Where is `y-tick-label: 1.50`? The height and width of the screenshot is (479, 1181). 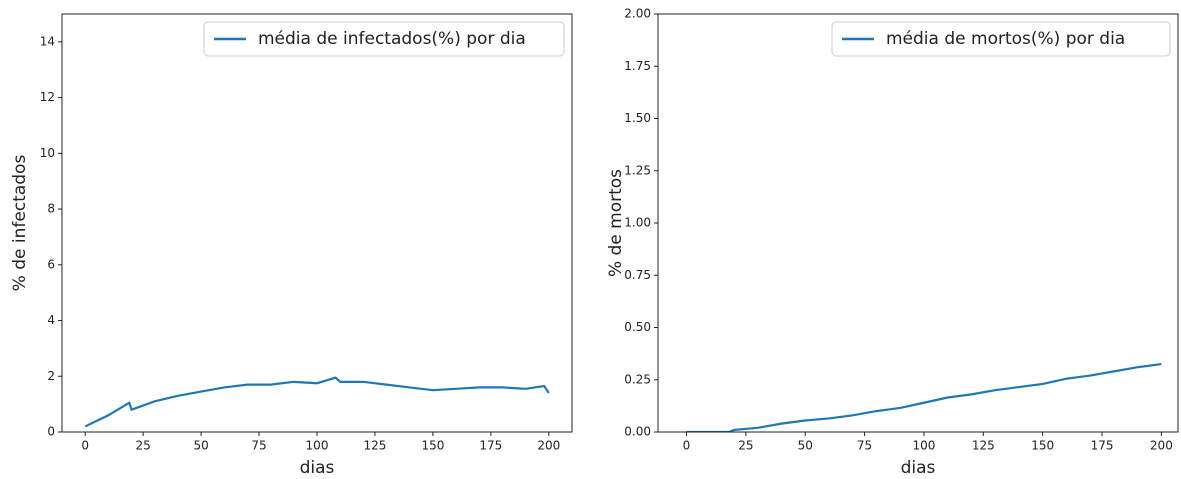
y-tick-label: 1.50 is located at coordinates (637, 118).